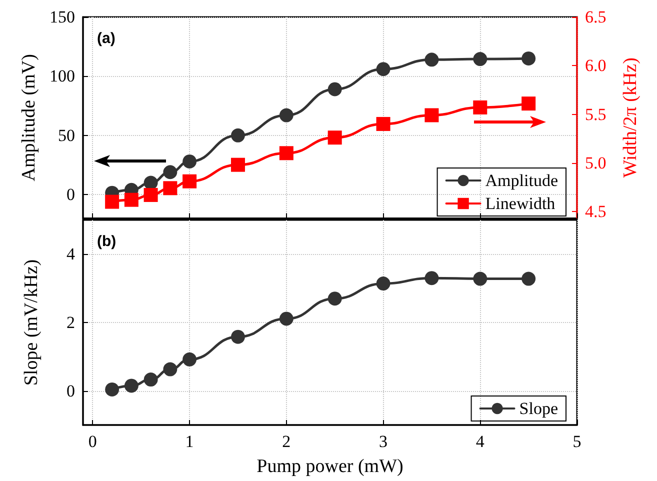  I want to click on text: (a), so click(106, 38).